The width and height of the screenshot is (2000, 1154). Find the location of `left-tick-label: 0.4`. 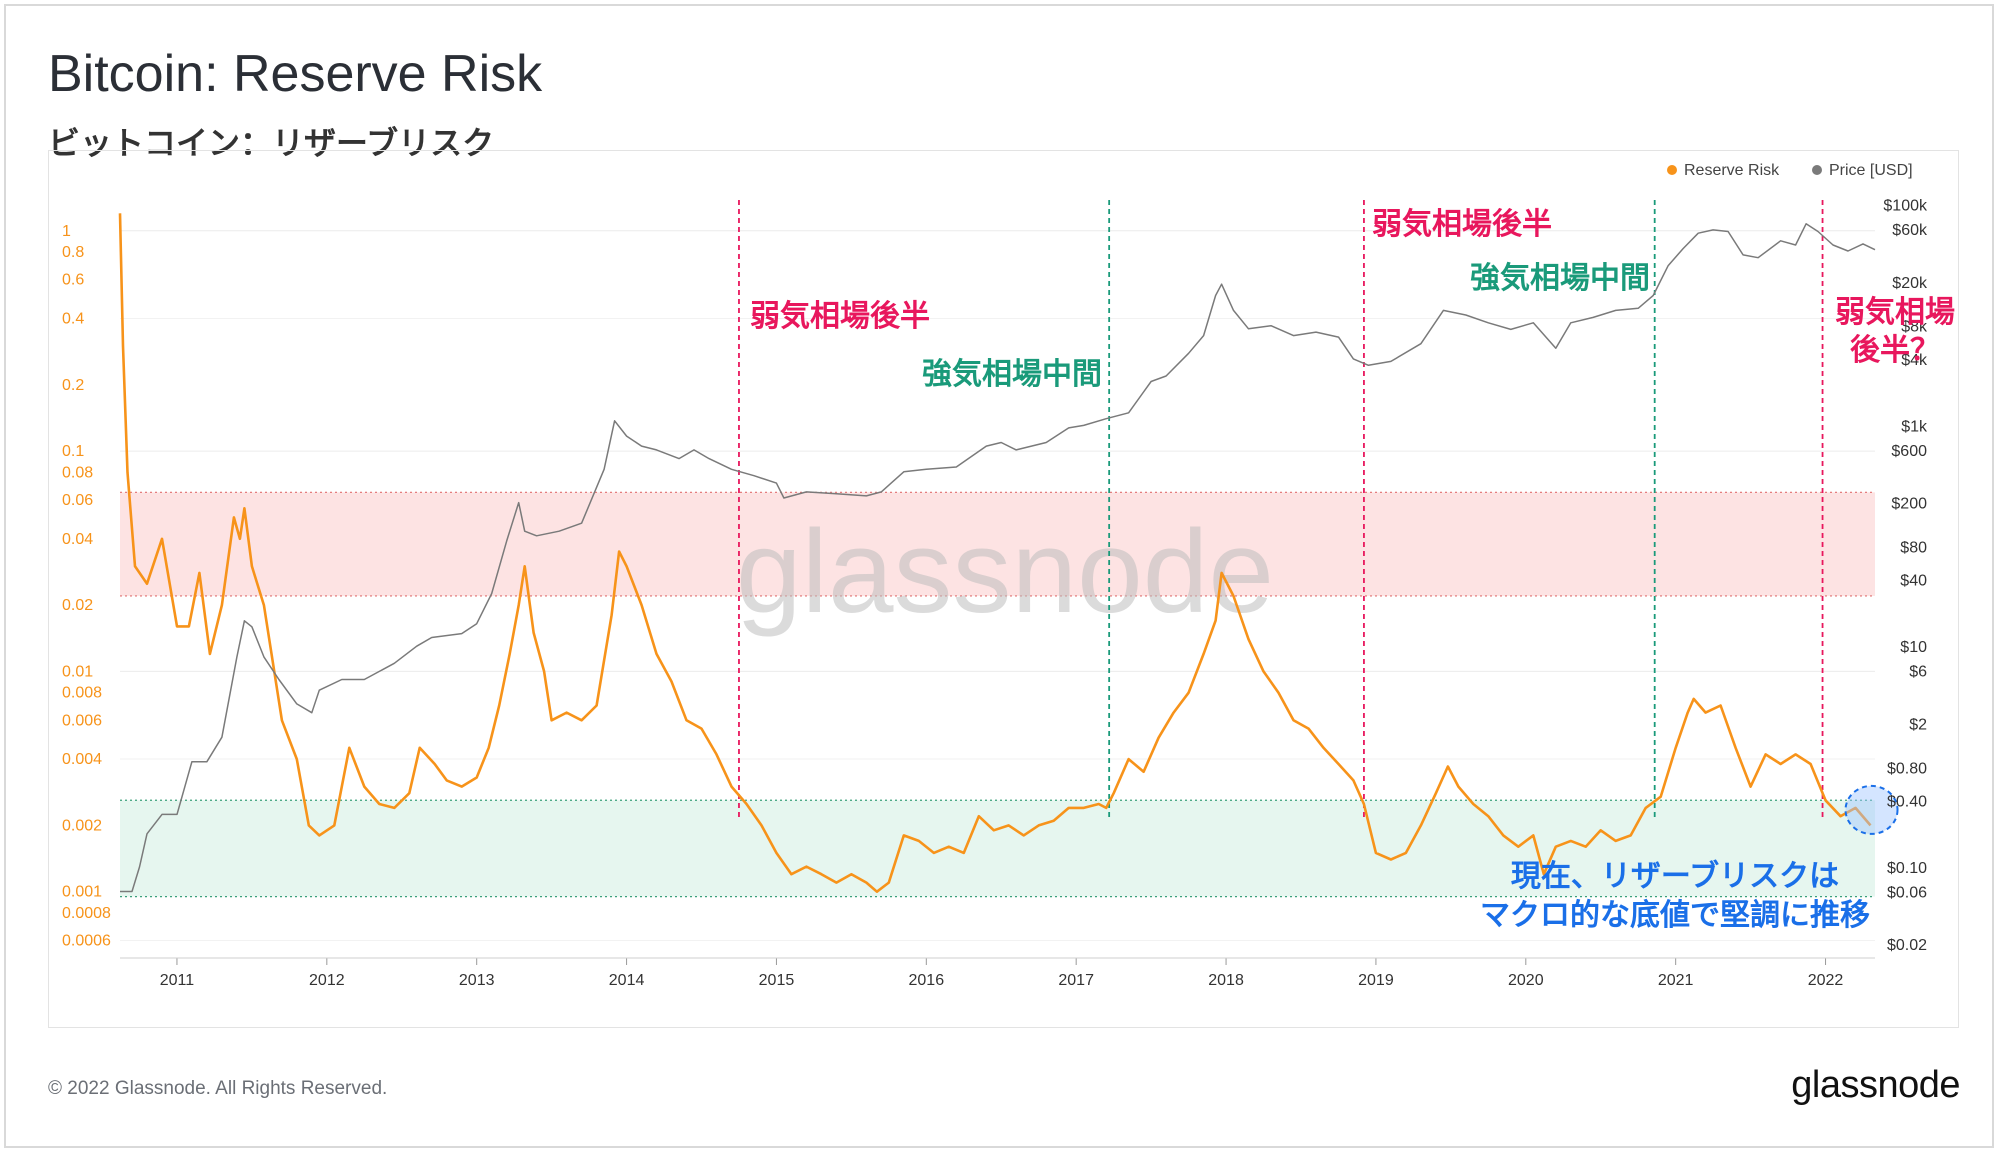

left-tick-label: 0.4 is located at coordinates (73, 318).